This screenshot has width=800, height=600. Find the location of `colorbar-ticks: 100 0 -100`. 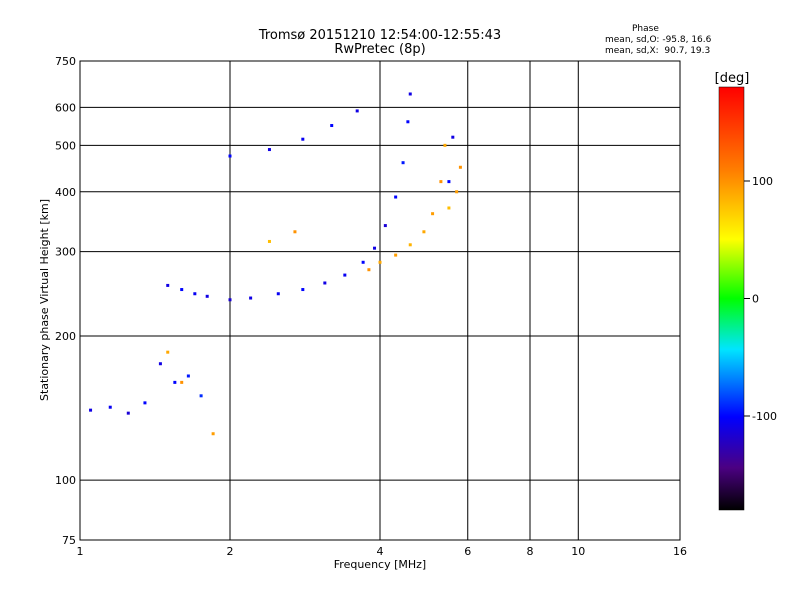

colorbar-ticks: 100 0 -100 is located at coordinates (760, 299).